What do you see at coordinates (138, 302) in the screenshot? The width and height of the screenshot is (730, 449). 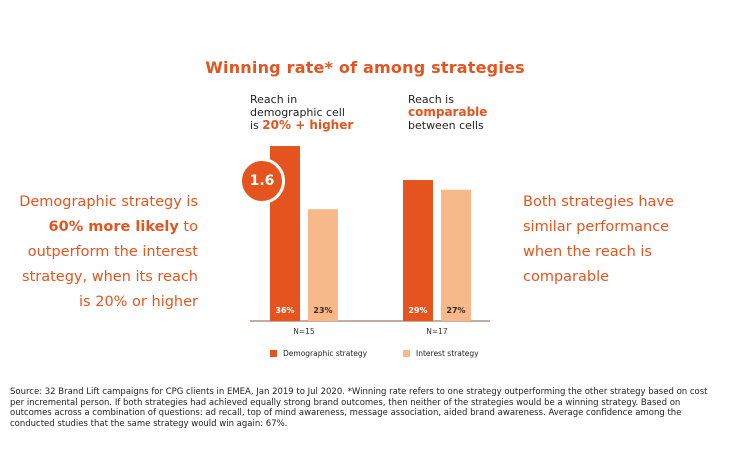 I see `left-callout-line5: is 20% or higher` at bounding box center [138, 302].